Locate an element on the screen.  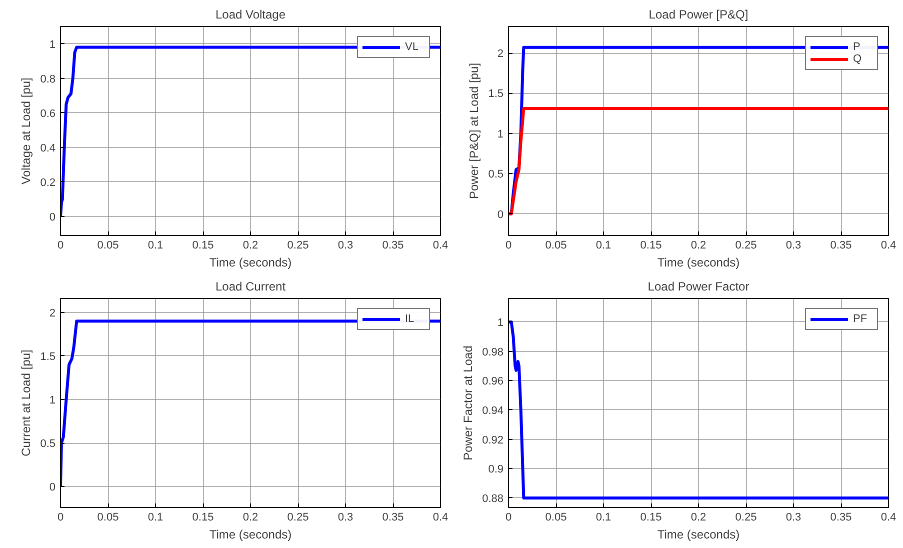
y-tick-label: 0.9 is located at coordinates (496, 470).